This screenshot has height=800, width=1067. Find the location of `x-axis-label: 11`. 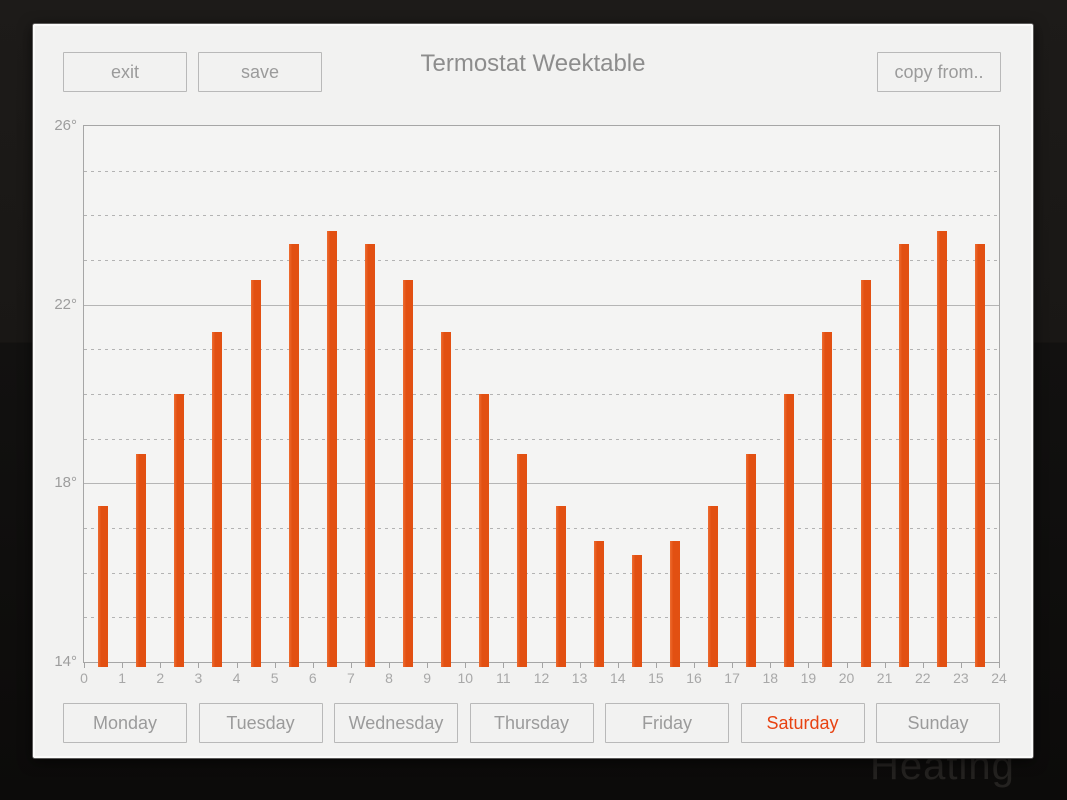

x-axis-label: 11 is located at coordinates (503, 678).